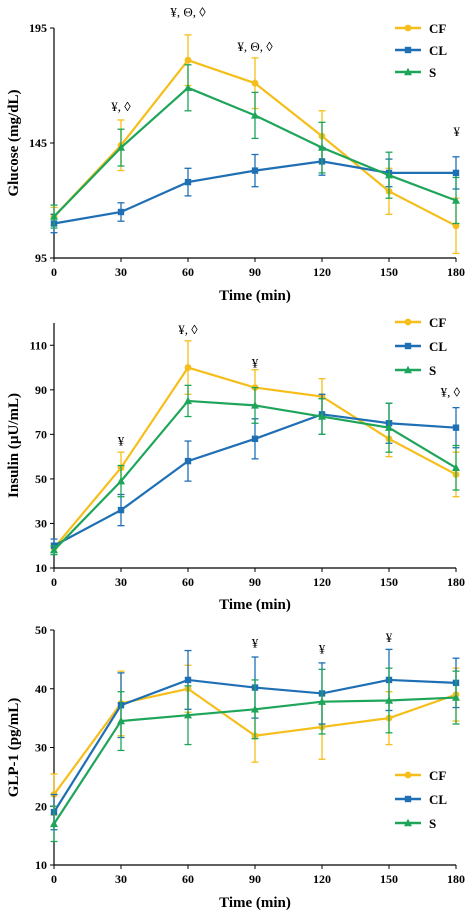 The image size is (474, 922). I want to click on y-axis-title: Glucose (mg/dL), so click(14, 142).